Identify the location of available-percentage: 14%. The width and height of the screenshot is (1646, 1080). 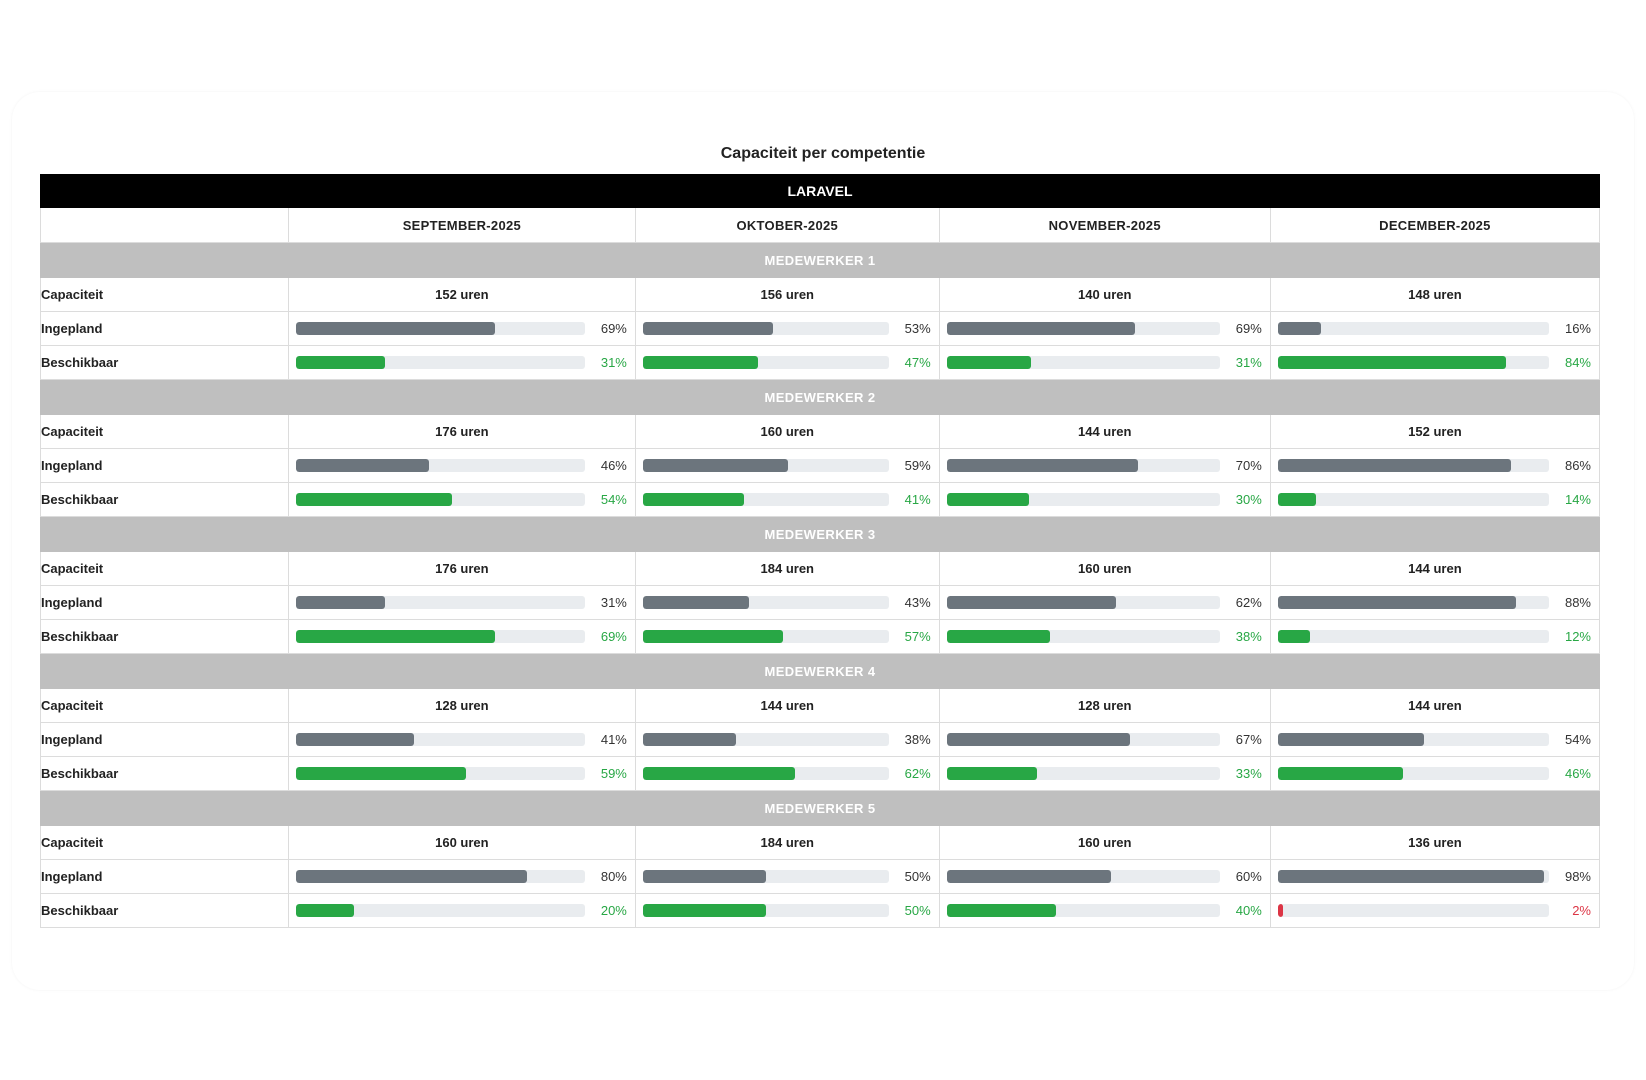
(1577, 499).